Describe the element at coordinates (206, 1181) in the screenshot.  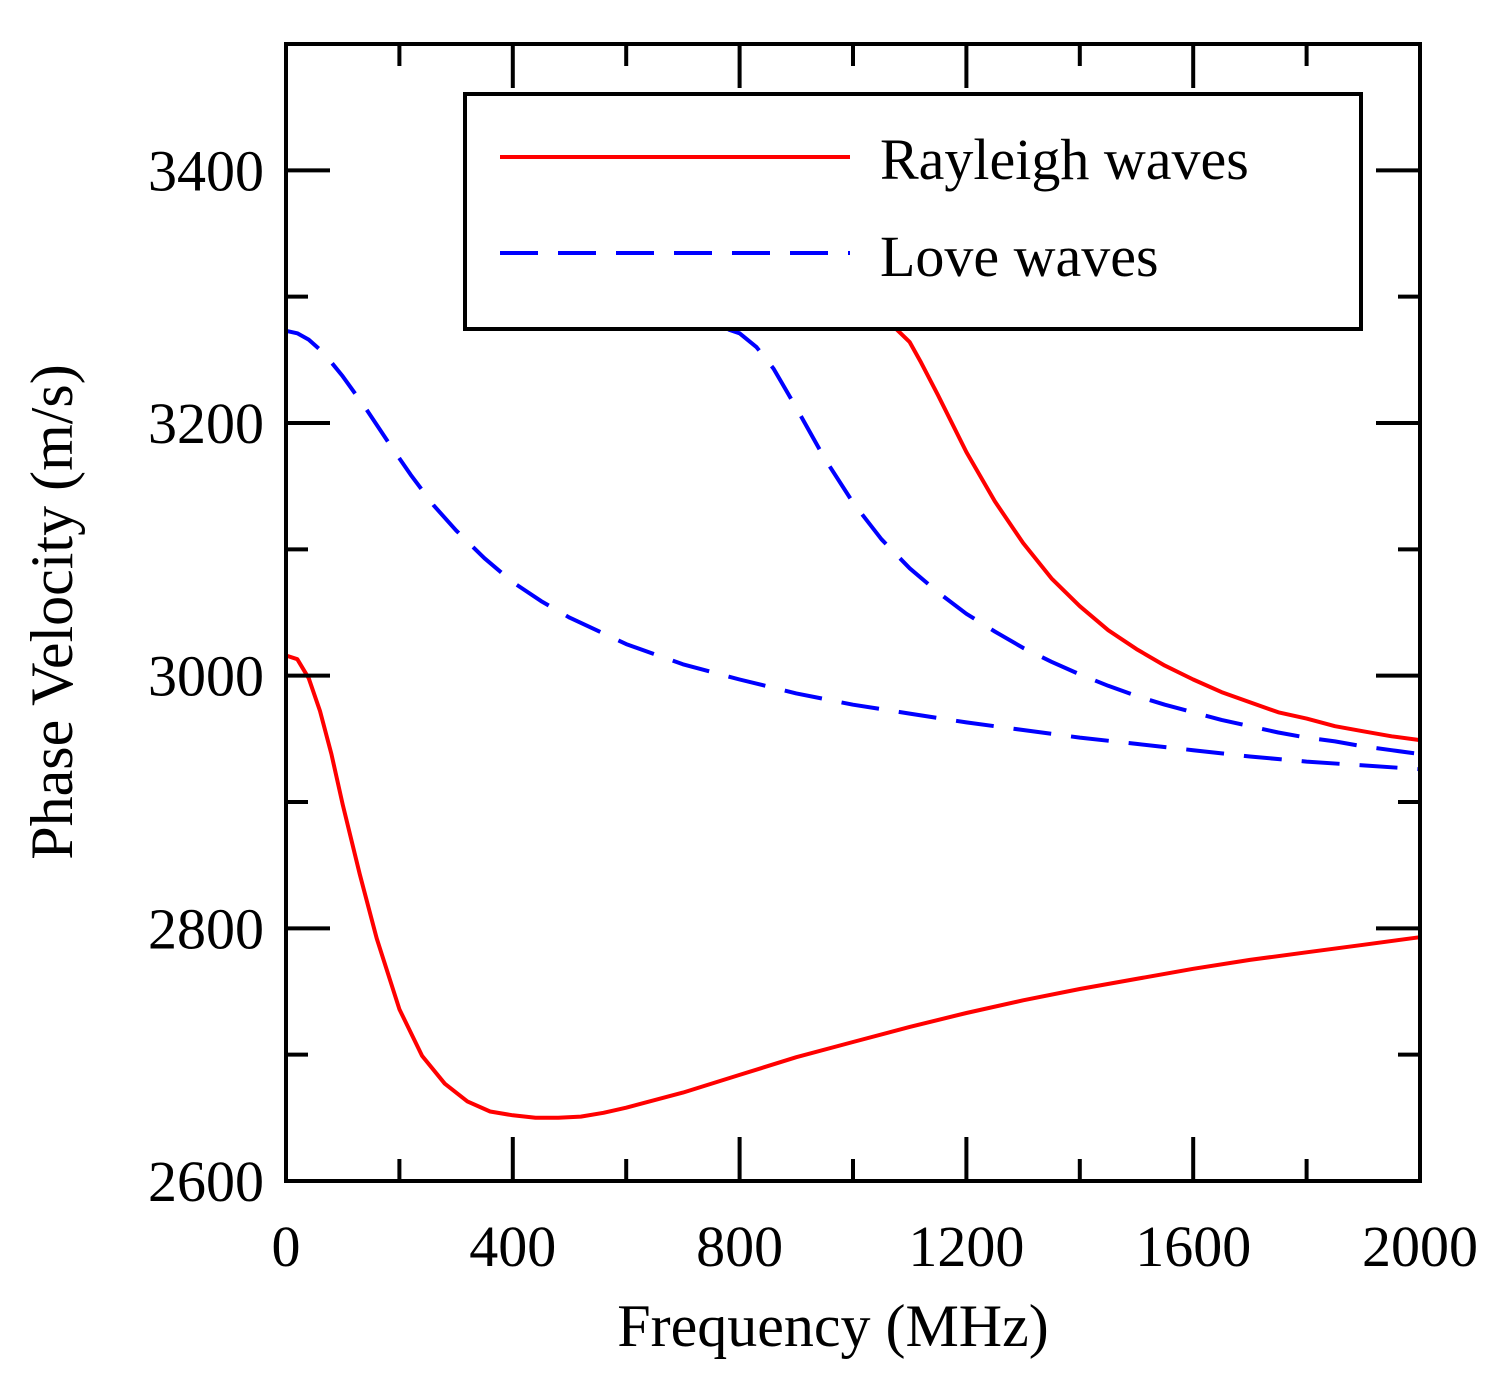
I see `y-tick-label: 2600` at that location.